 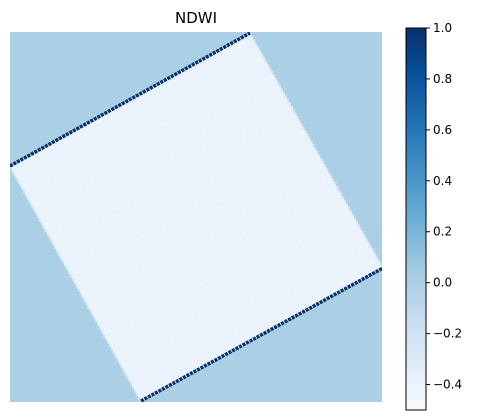 I want to click on colorbar-tick-label: 1.0, so click(x=442, y=28).